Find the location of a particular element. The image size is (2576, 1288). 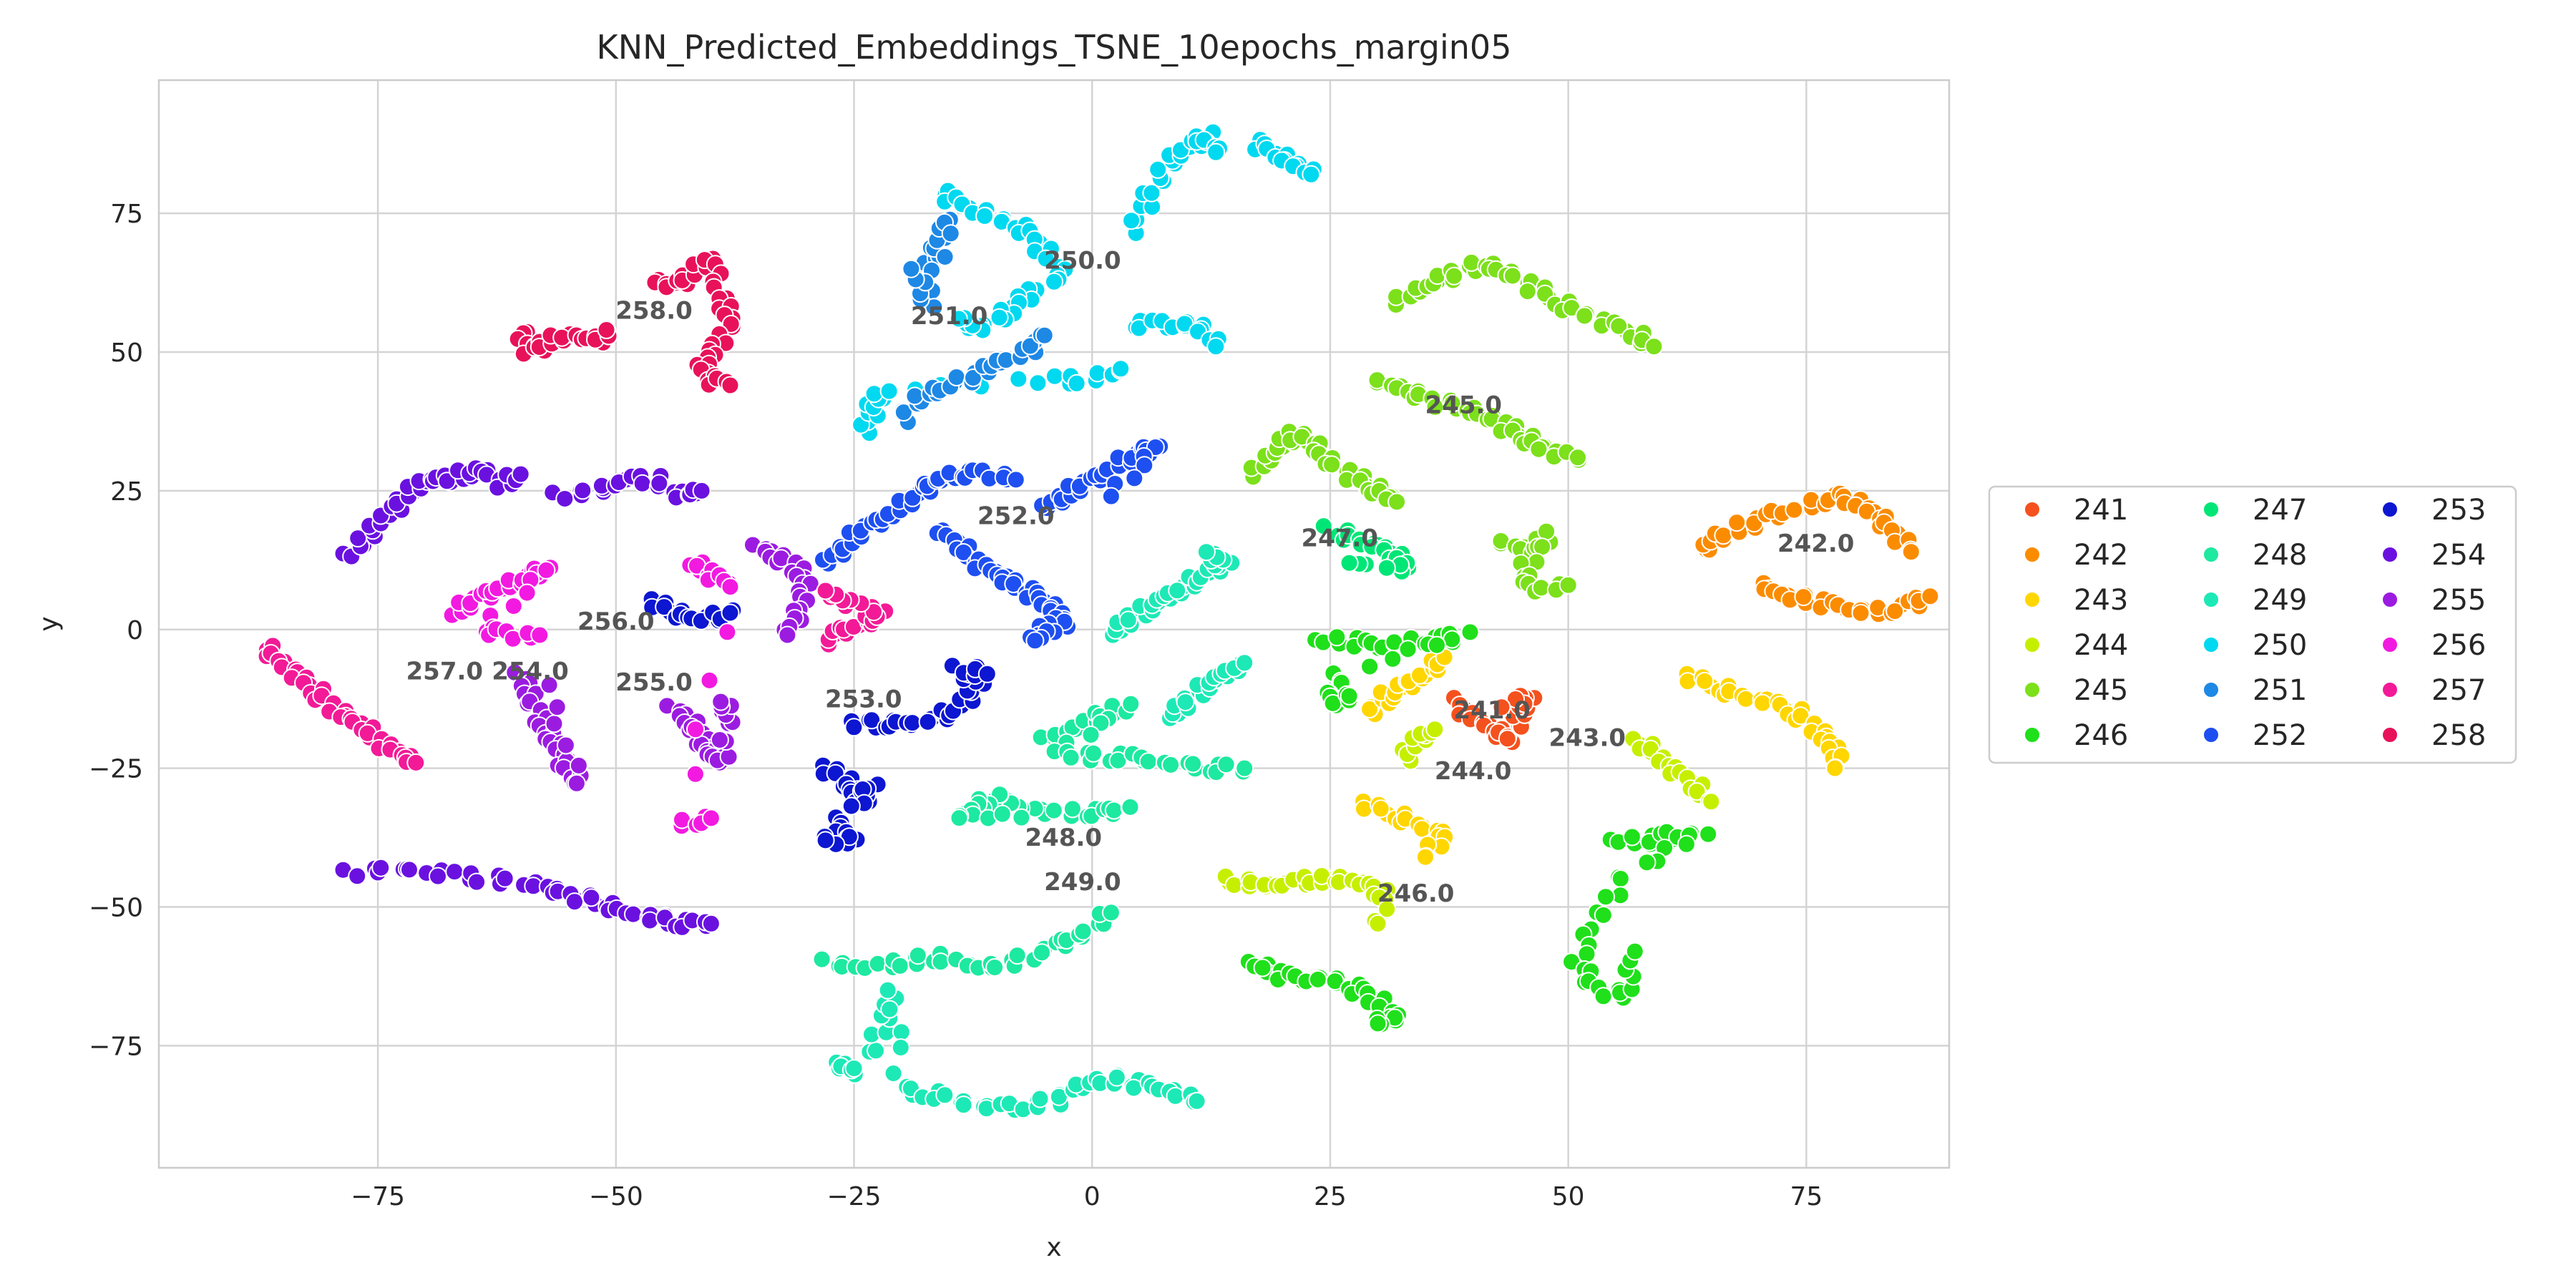

y-tick-label: −50 is located at coordinates (116, 908).